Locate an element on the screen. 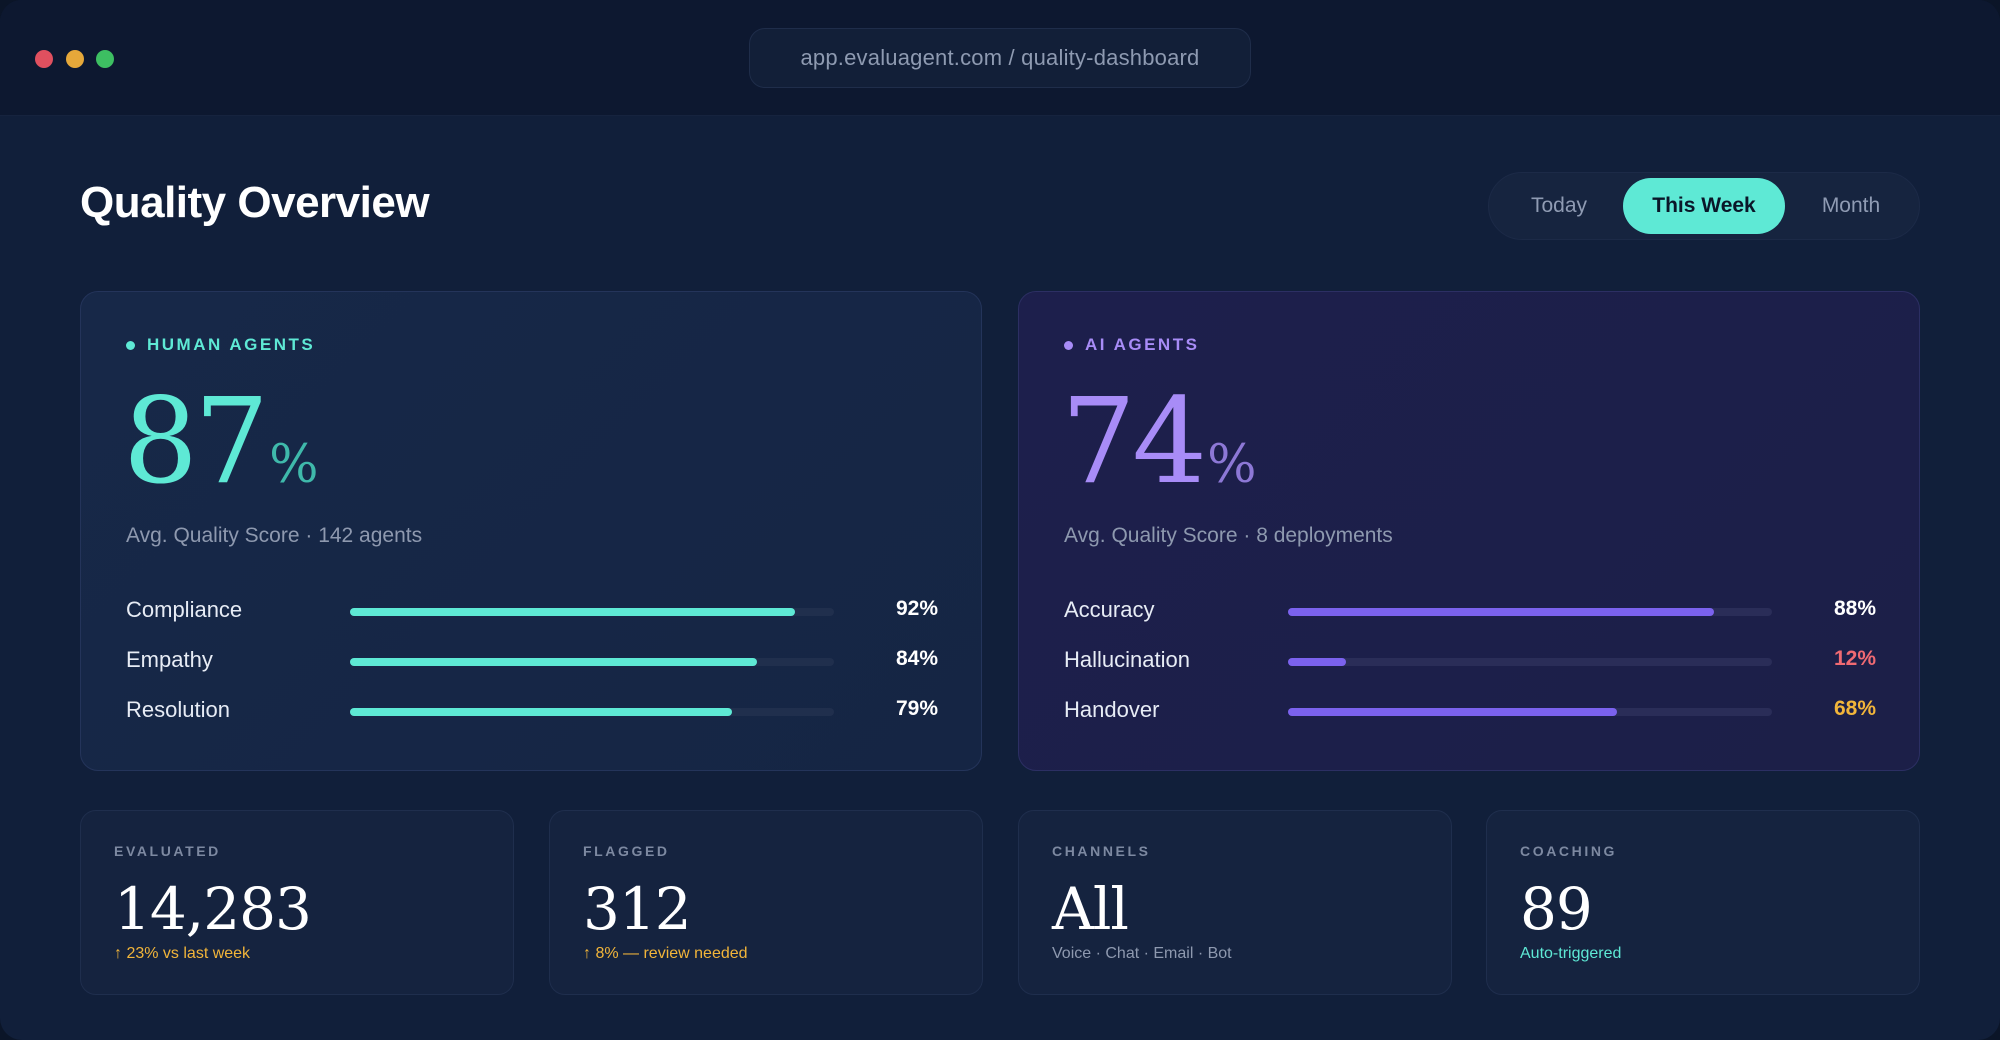 This screenshot has height=1040, width=2000. metric-value: 79% is located at coordinates (916, 708).